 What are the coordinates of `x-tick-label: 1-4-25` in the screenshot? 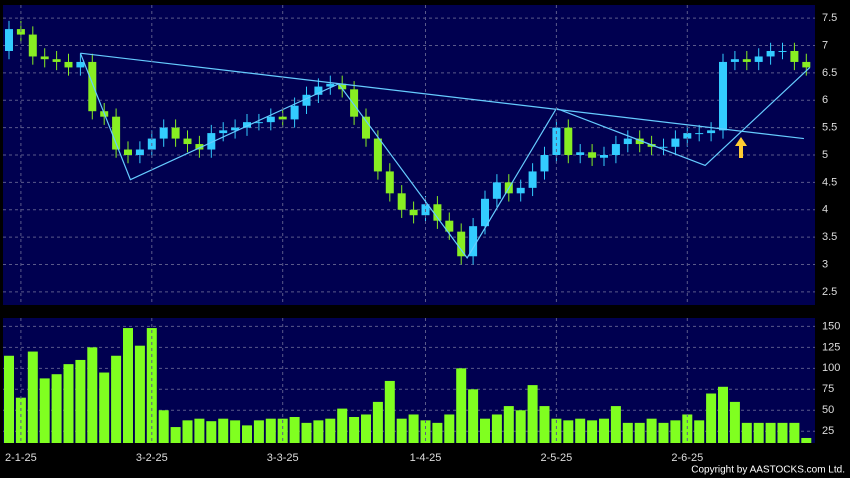 It's located at (426, 458).